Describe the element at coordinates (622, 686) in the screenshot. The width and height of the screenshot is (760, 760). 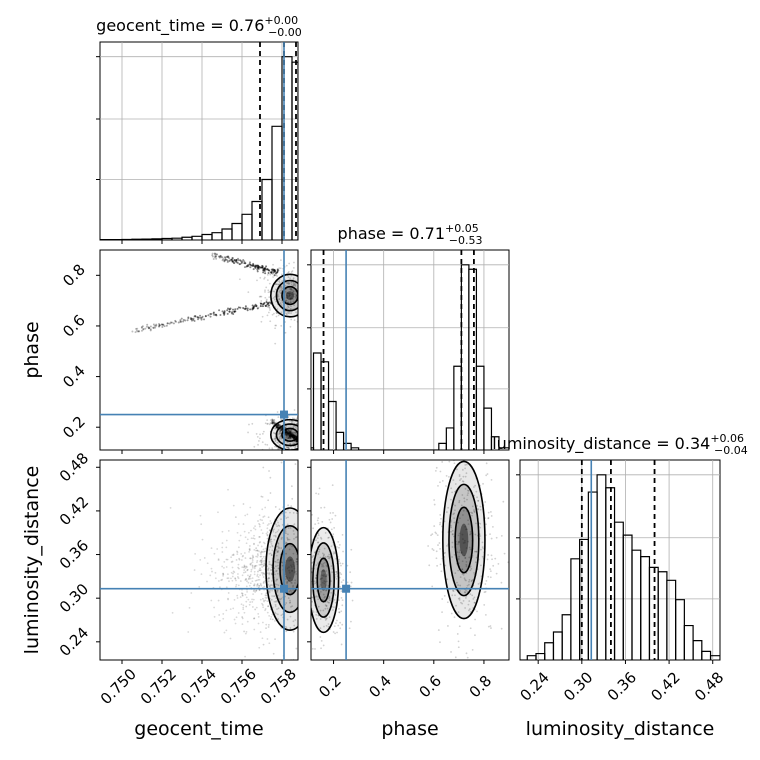
I see `x-tick-label: 0.36` at that location.